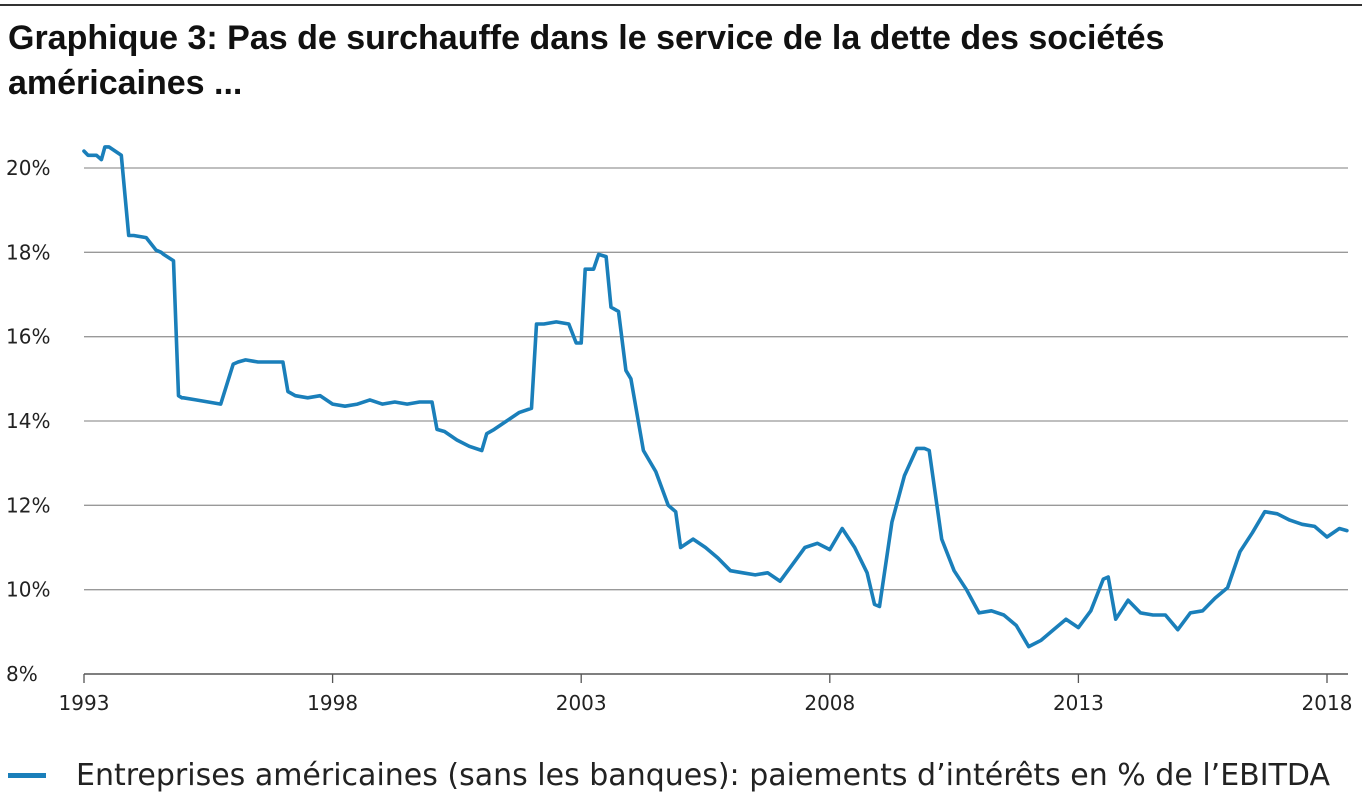 The width and height of the screenshot is (1362, 802). I want to click on x-tick-label: 2013, so click(1078, 703).